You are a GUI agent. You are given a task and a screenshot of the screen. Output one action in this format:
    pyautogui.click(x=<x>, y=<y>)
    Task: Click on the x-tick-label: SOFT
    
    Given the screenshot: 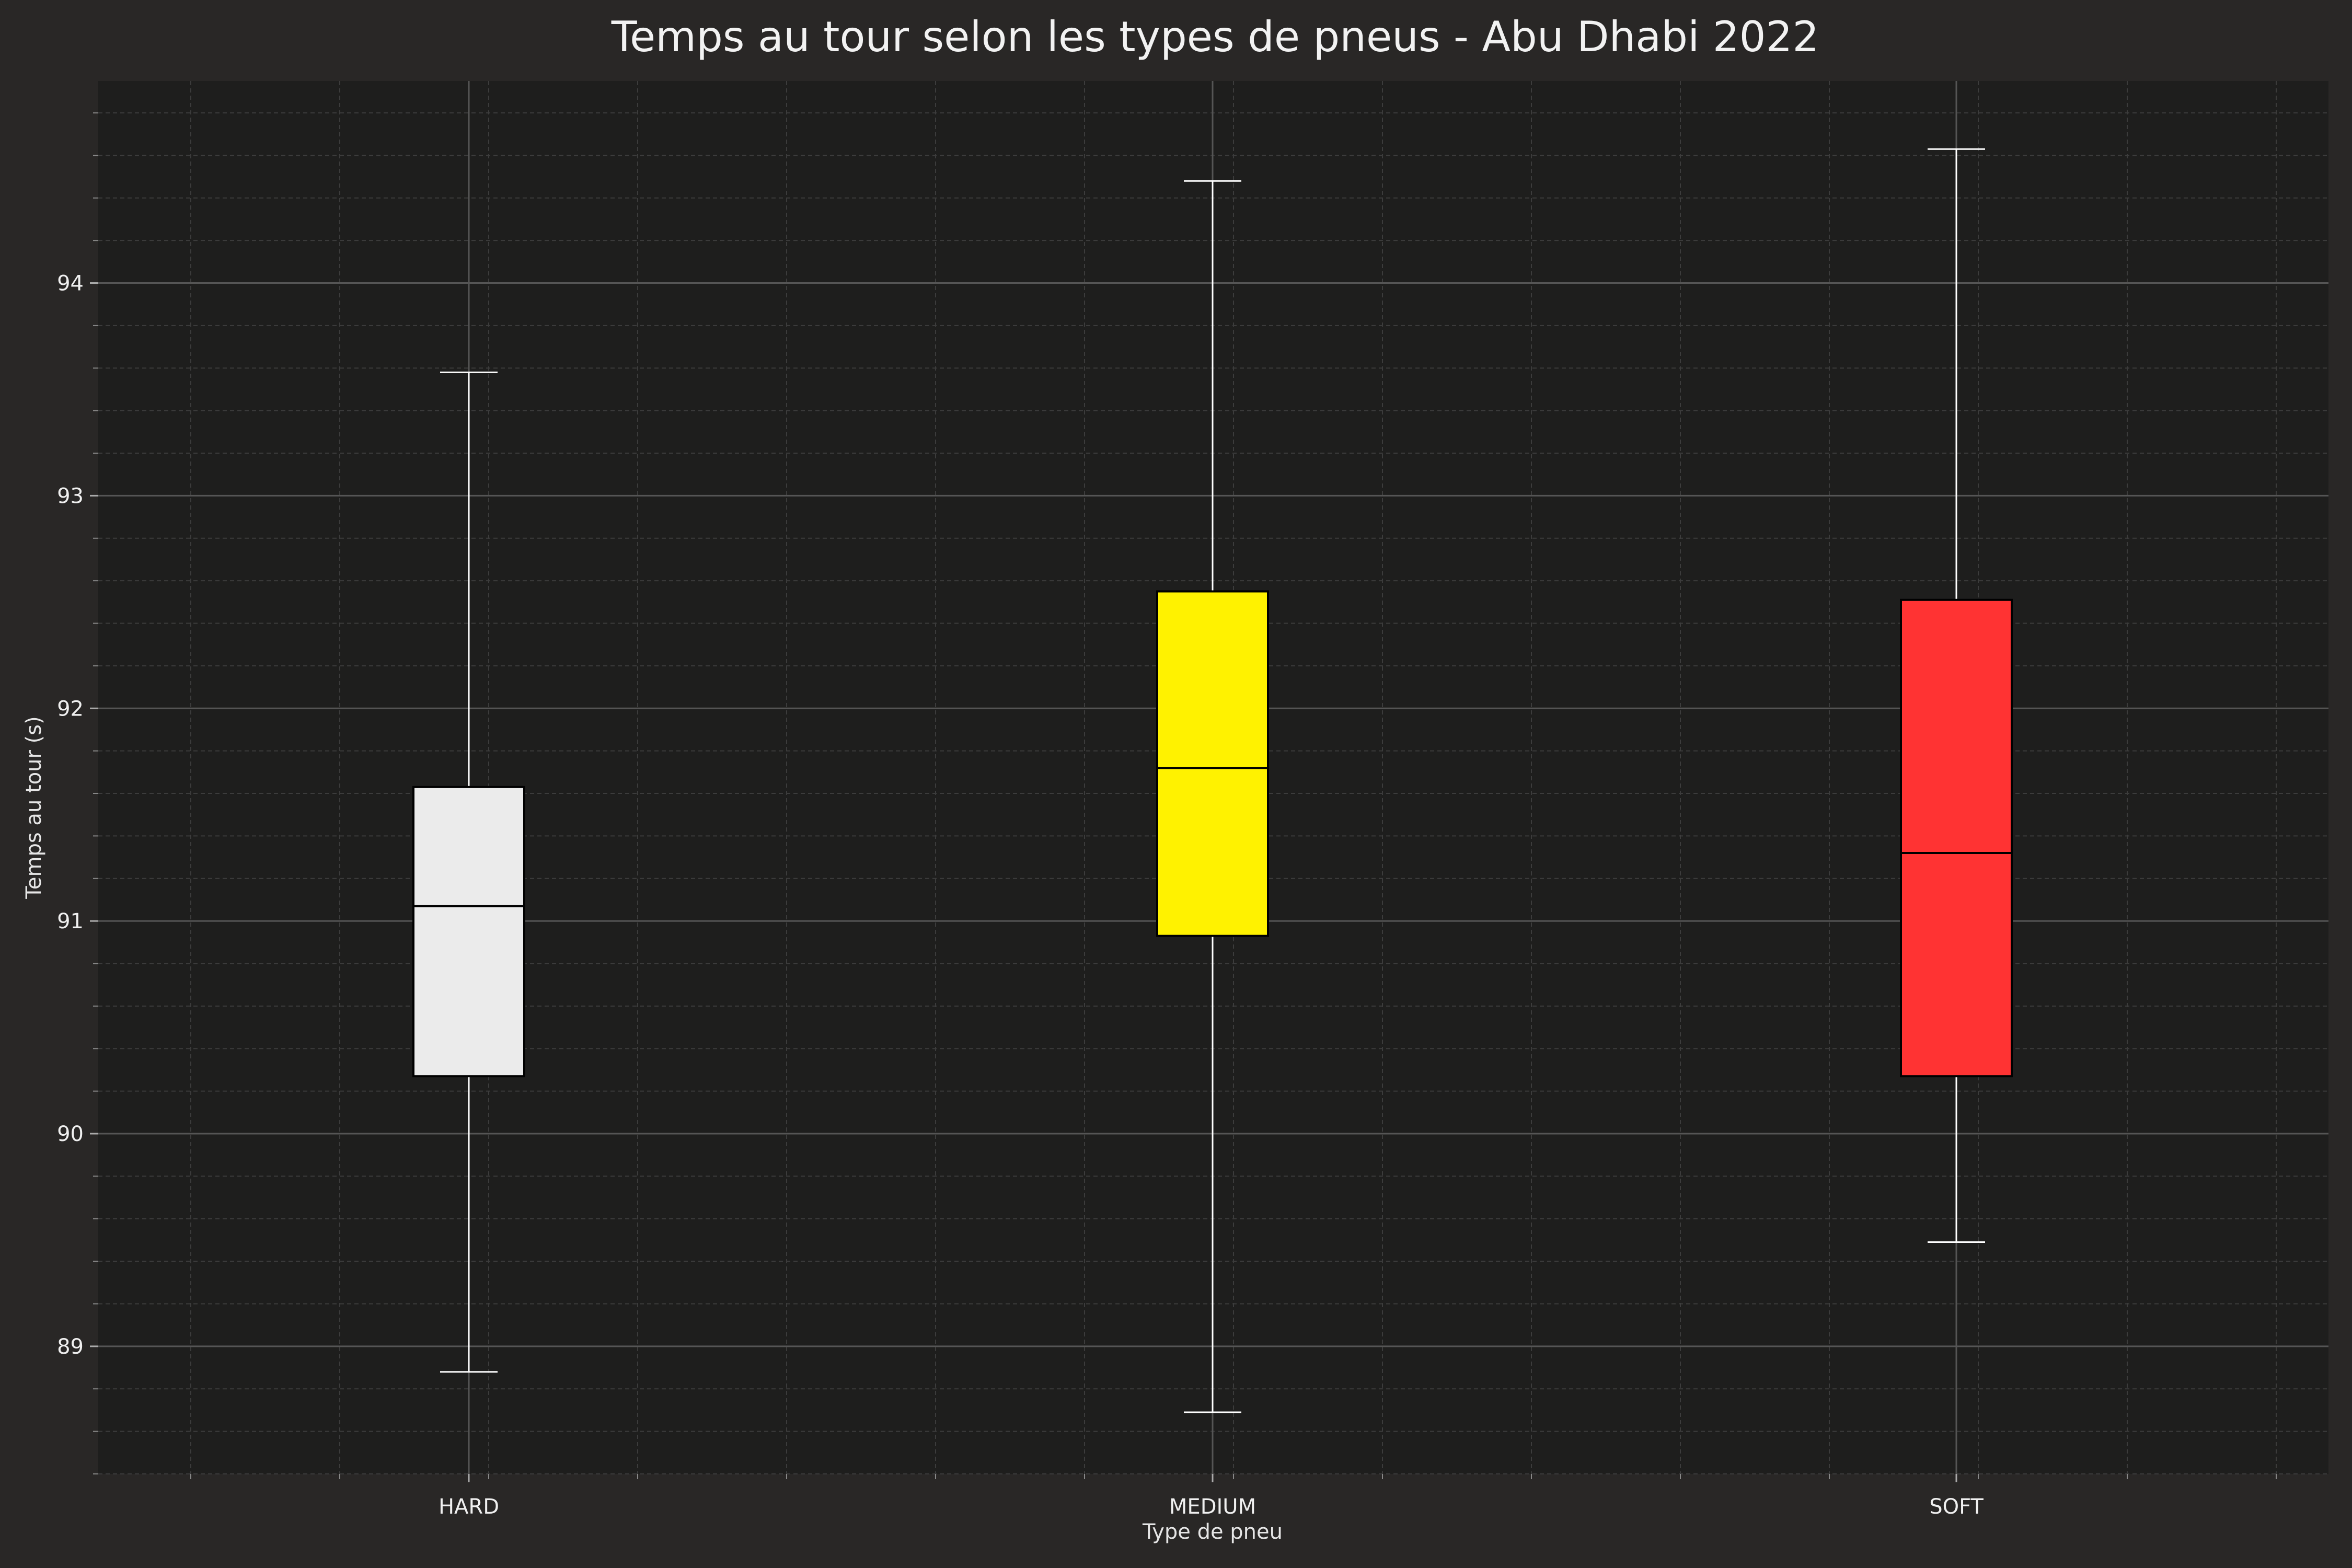 What is the action you would take?
    pyautogui.click(x=1956, y=1507)
    